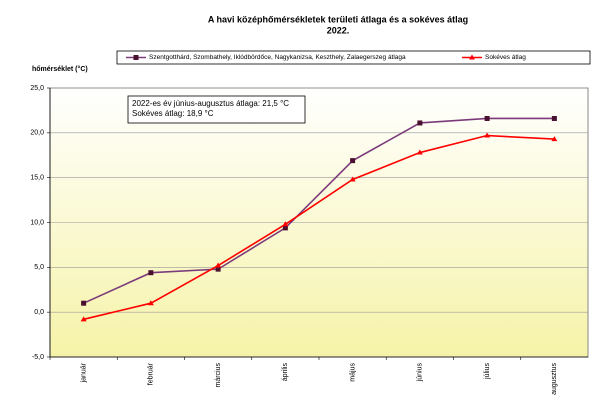 This screenshot has height=403, width=607. I want to click on x-tick-label: január, so click(83, 372).